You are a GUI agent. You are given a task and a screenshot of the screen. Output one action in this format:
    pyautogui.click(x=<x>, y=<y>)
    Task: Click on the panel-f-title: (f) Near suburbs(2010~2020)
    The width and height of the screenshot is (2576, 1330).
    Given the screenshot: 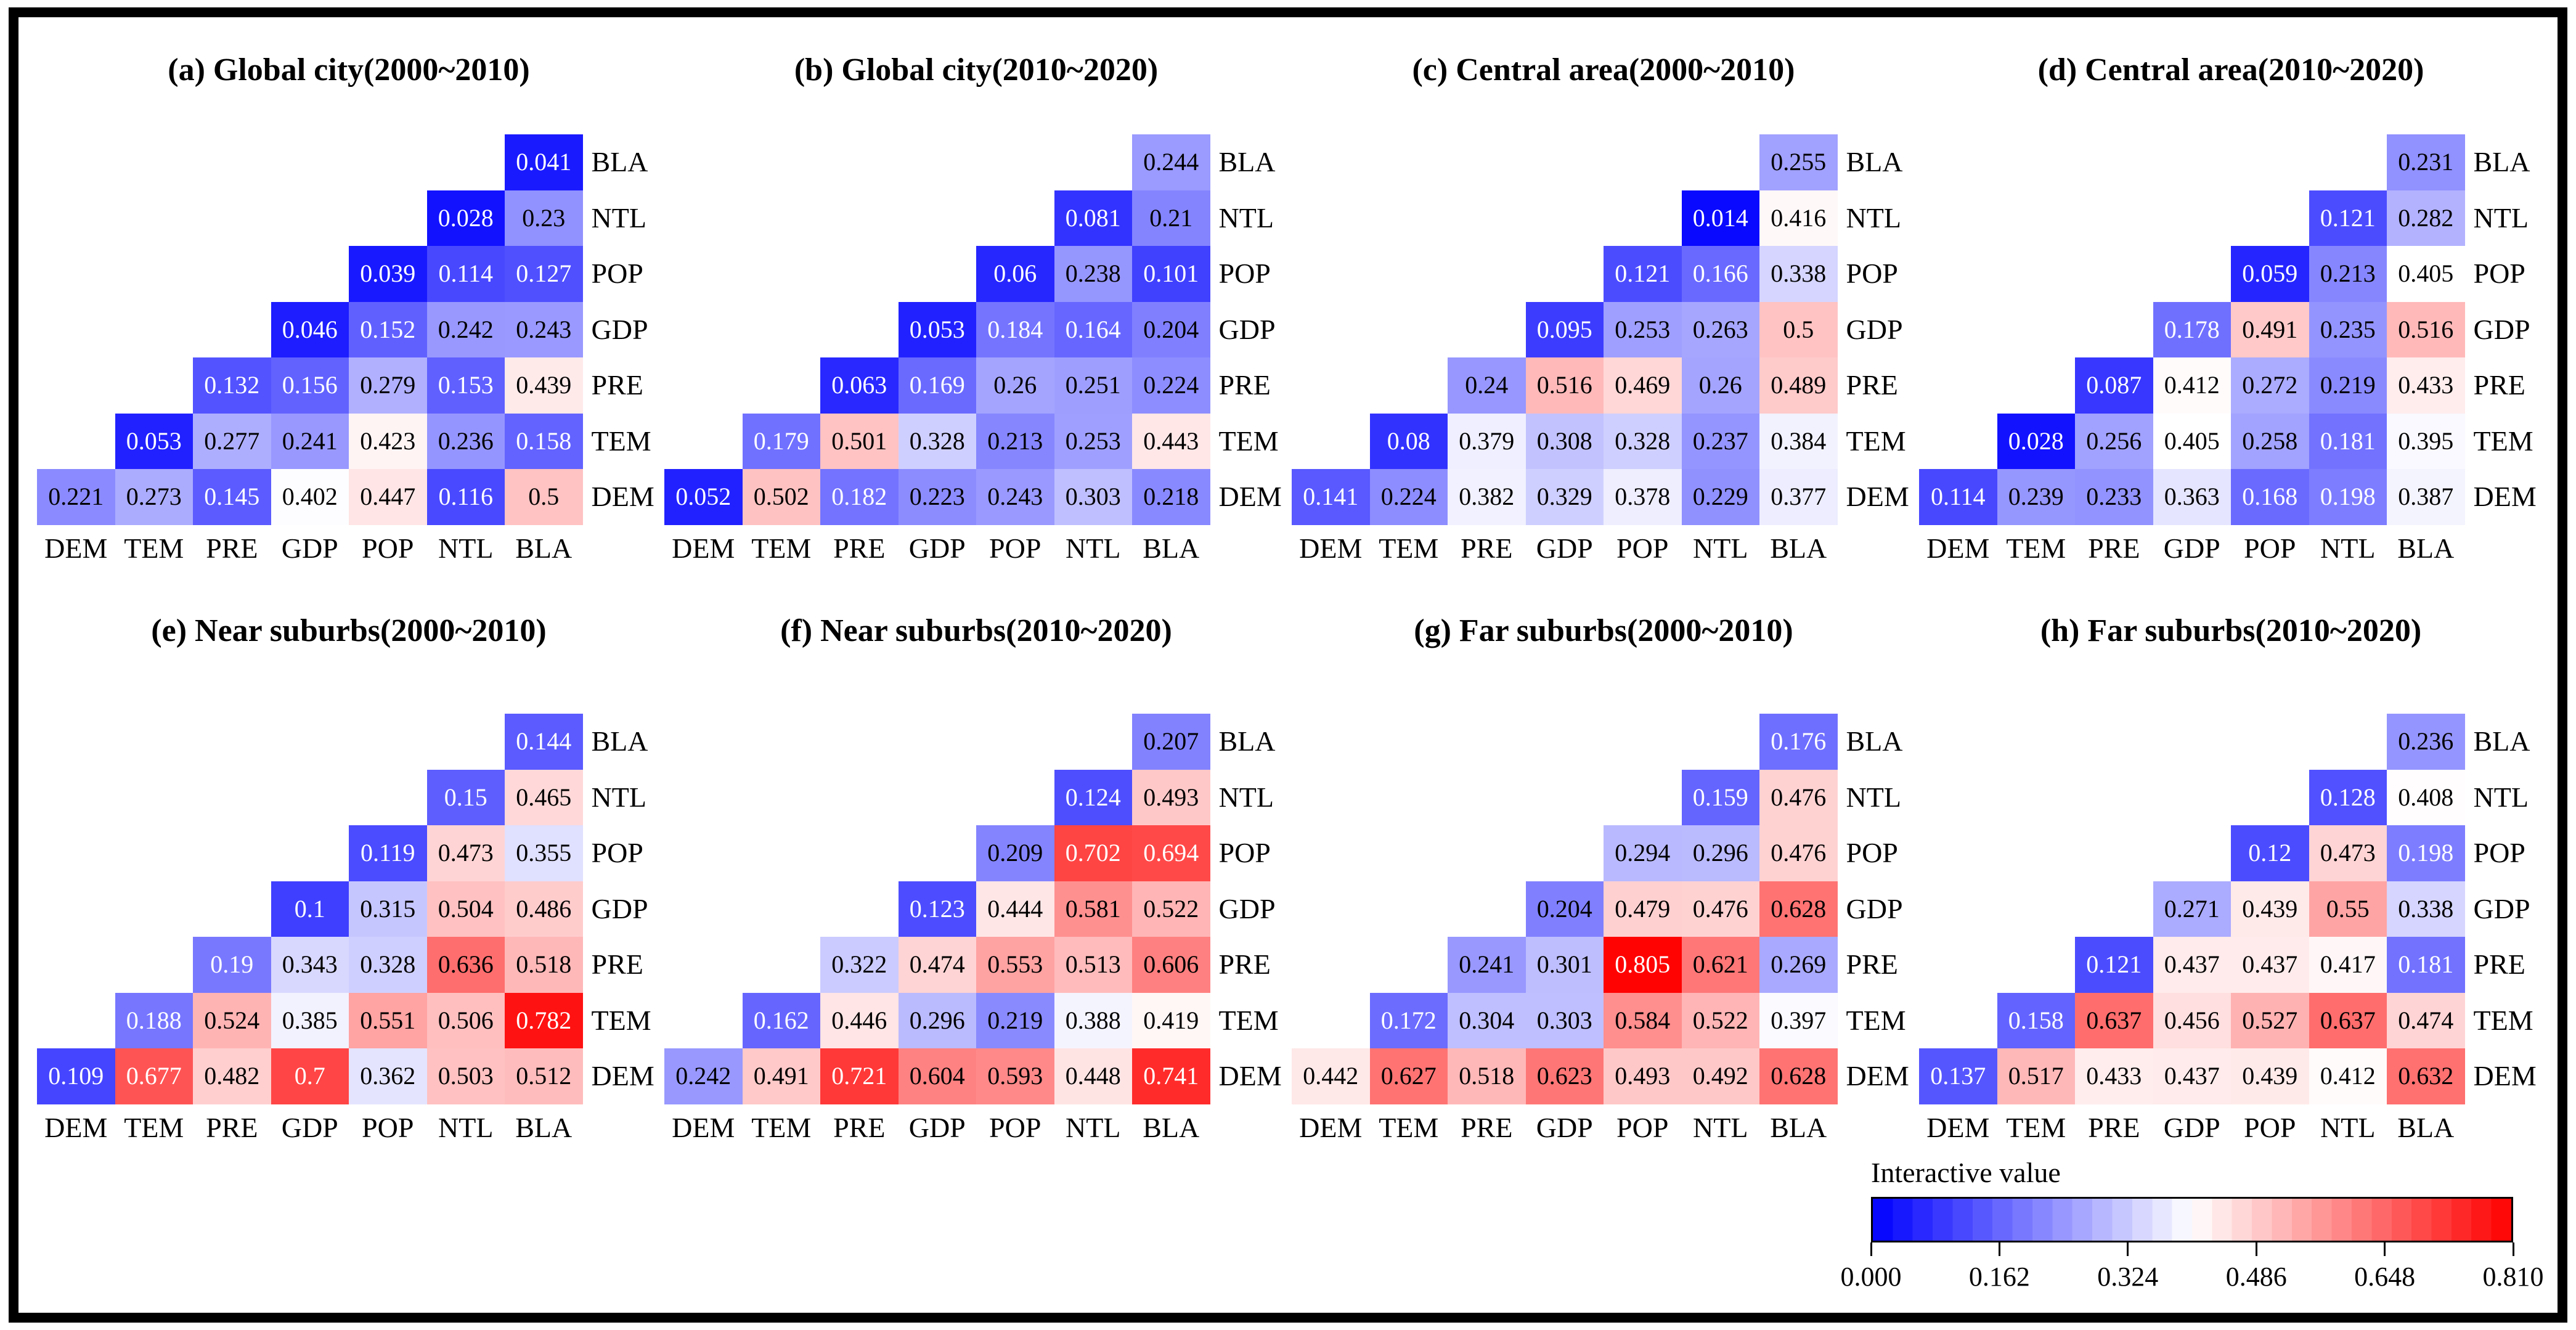 What is the action you would take?
    pyautogui.click(x=976, y=630)
    